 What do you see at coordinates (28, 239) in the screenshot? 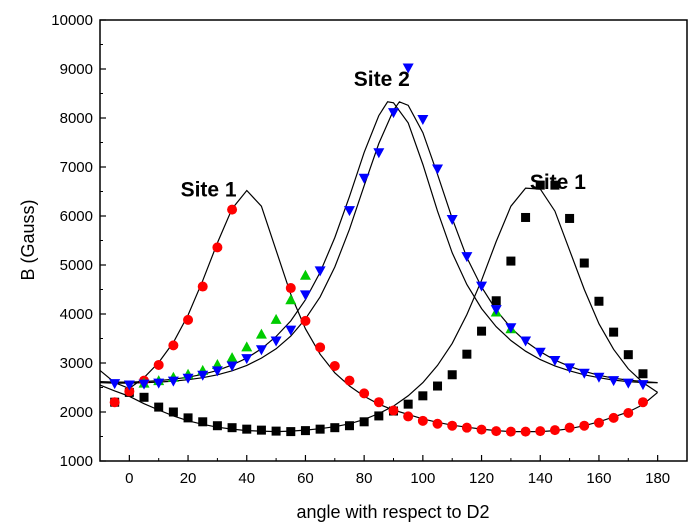
I see `y-axis-title: B (Gauss)` at bounding box center [28, 239].